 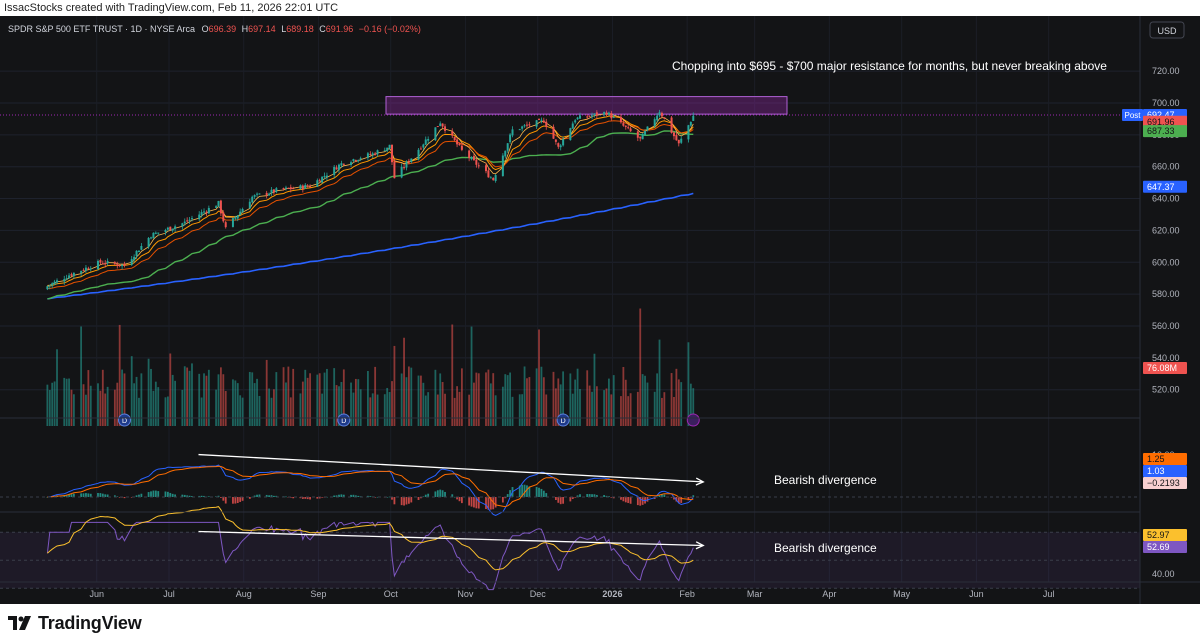 I want to click on earnings-marker, so click(x=693, y=420).